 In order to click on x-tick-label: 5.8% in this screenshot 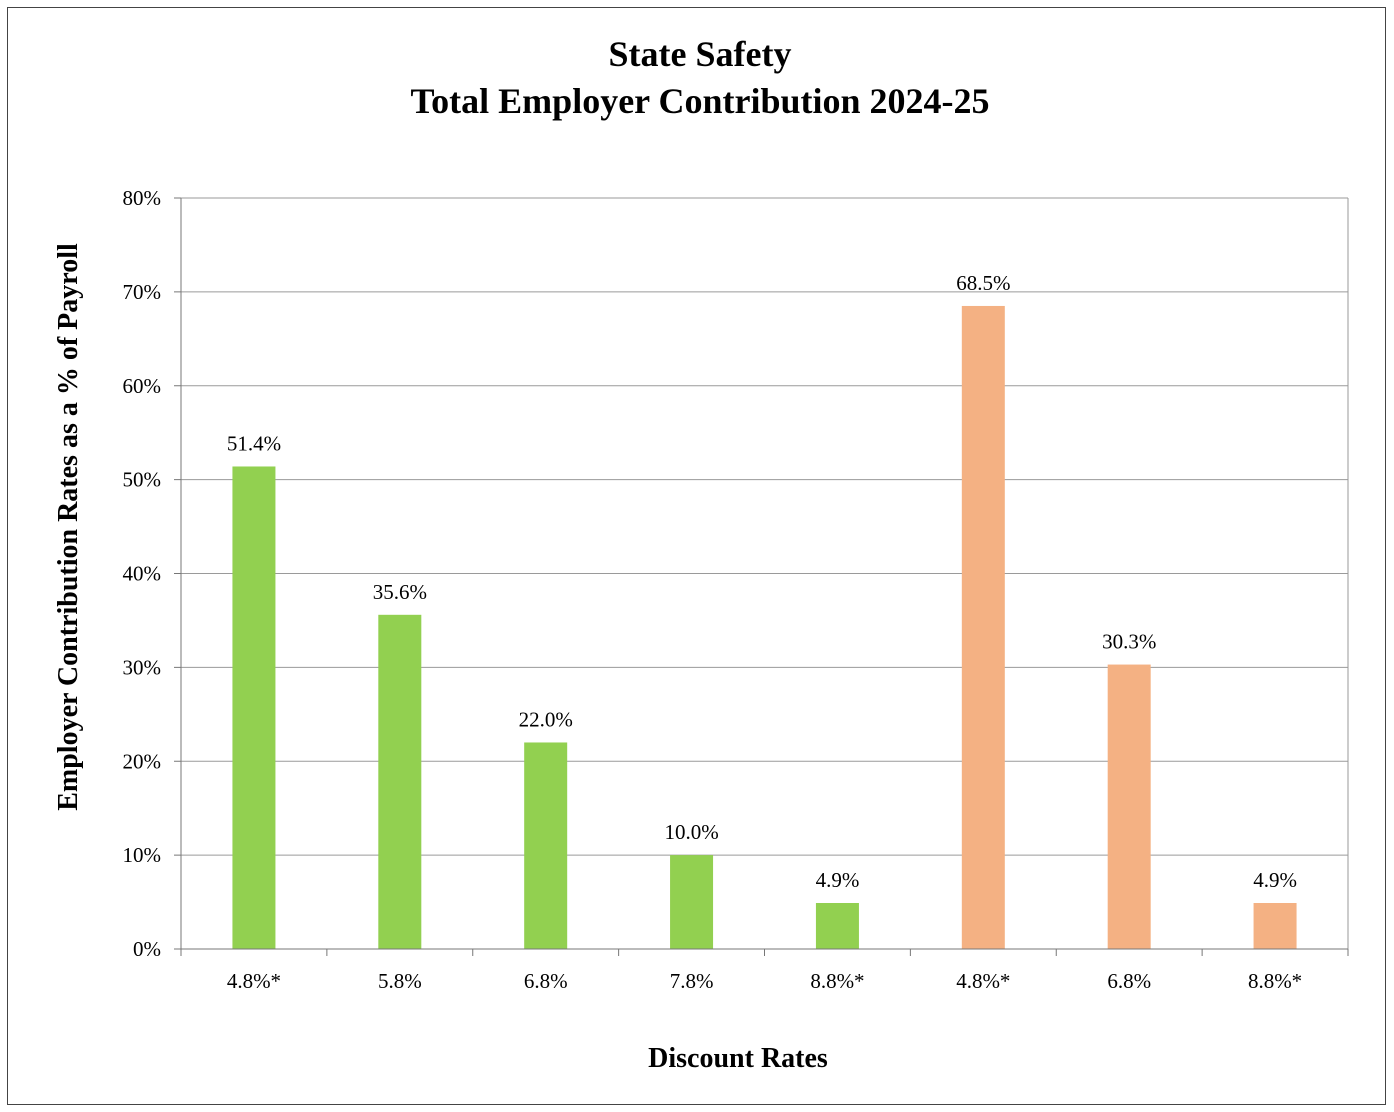, I will do `click(400, 981)`.